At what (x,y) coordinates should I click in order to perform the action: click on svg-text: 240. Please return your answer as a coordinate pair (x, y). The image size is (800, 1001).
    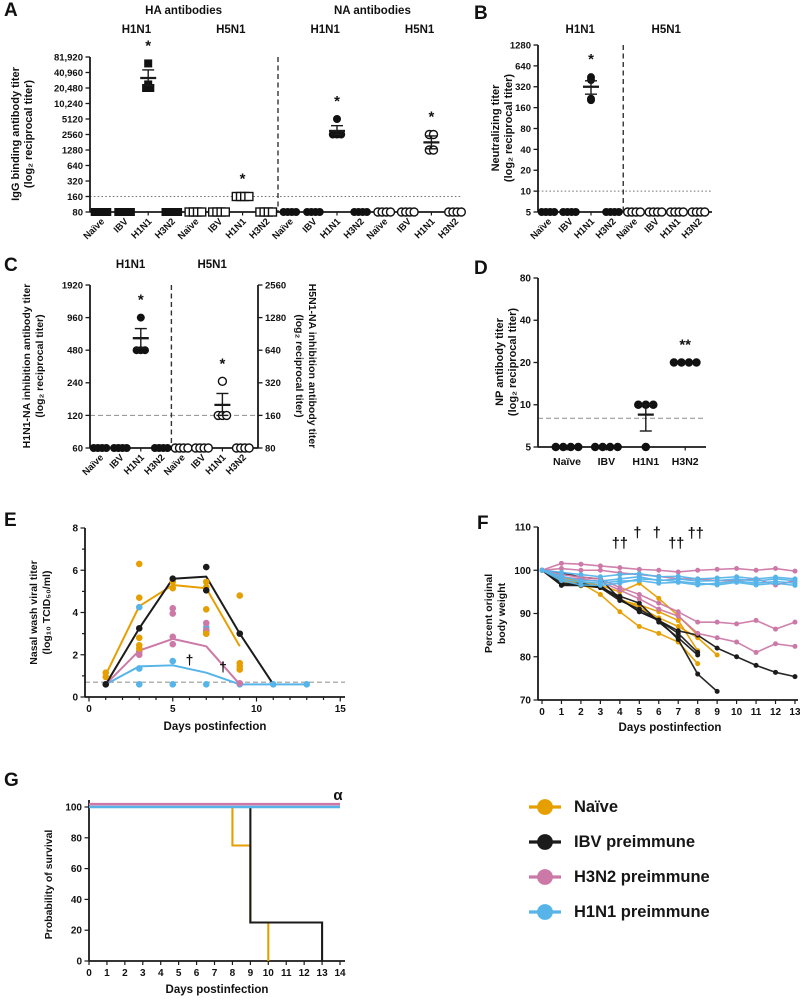
    Looking at the image, I should click on (75, 383).